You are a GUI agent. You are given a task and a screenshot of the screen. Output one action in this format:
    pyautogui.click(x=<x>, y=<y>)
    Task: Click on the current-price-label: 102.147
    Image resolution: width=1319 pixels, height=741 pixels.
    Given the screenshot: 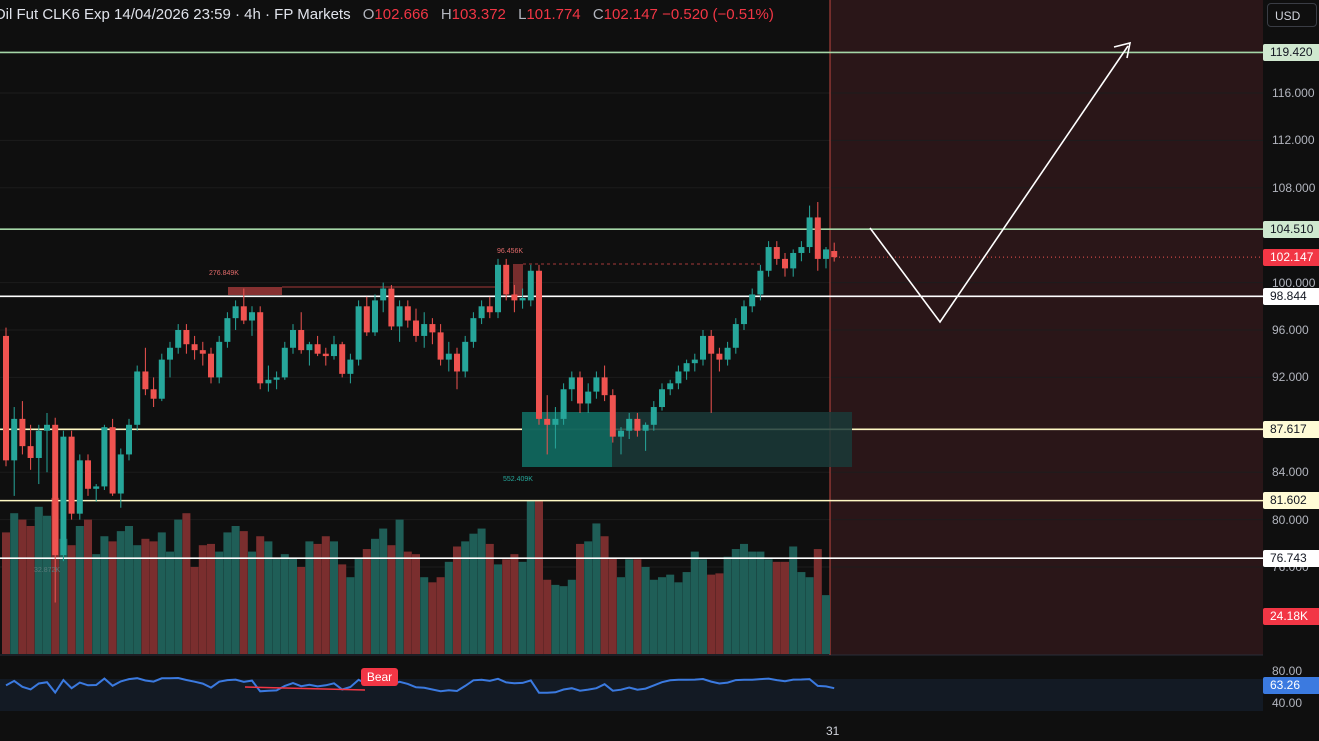 What is the action you would take?
    pyautogui.click(x=1291, y=257)
    